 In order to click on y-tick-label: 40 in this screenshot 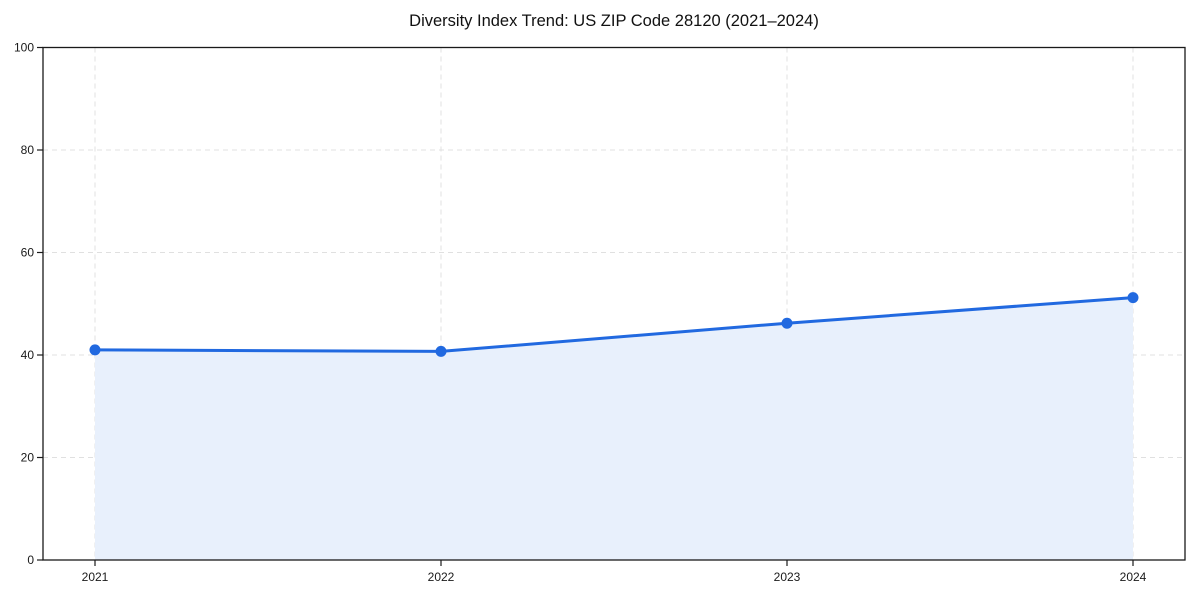, I will do `click(28, 355)`.